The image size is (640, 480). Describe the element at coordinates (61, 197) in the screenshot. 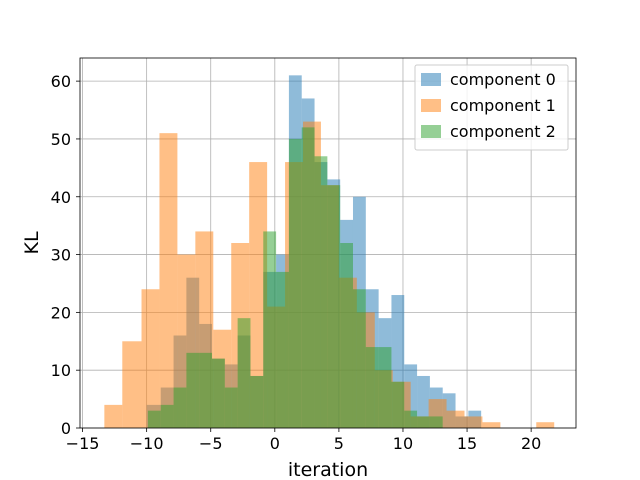

I see `y-tick-label: 40` at that location.